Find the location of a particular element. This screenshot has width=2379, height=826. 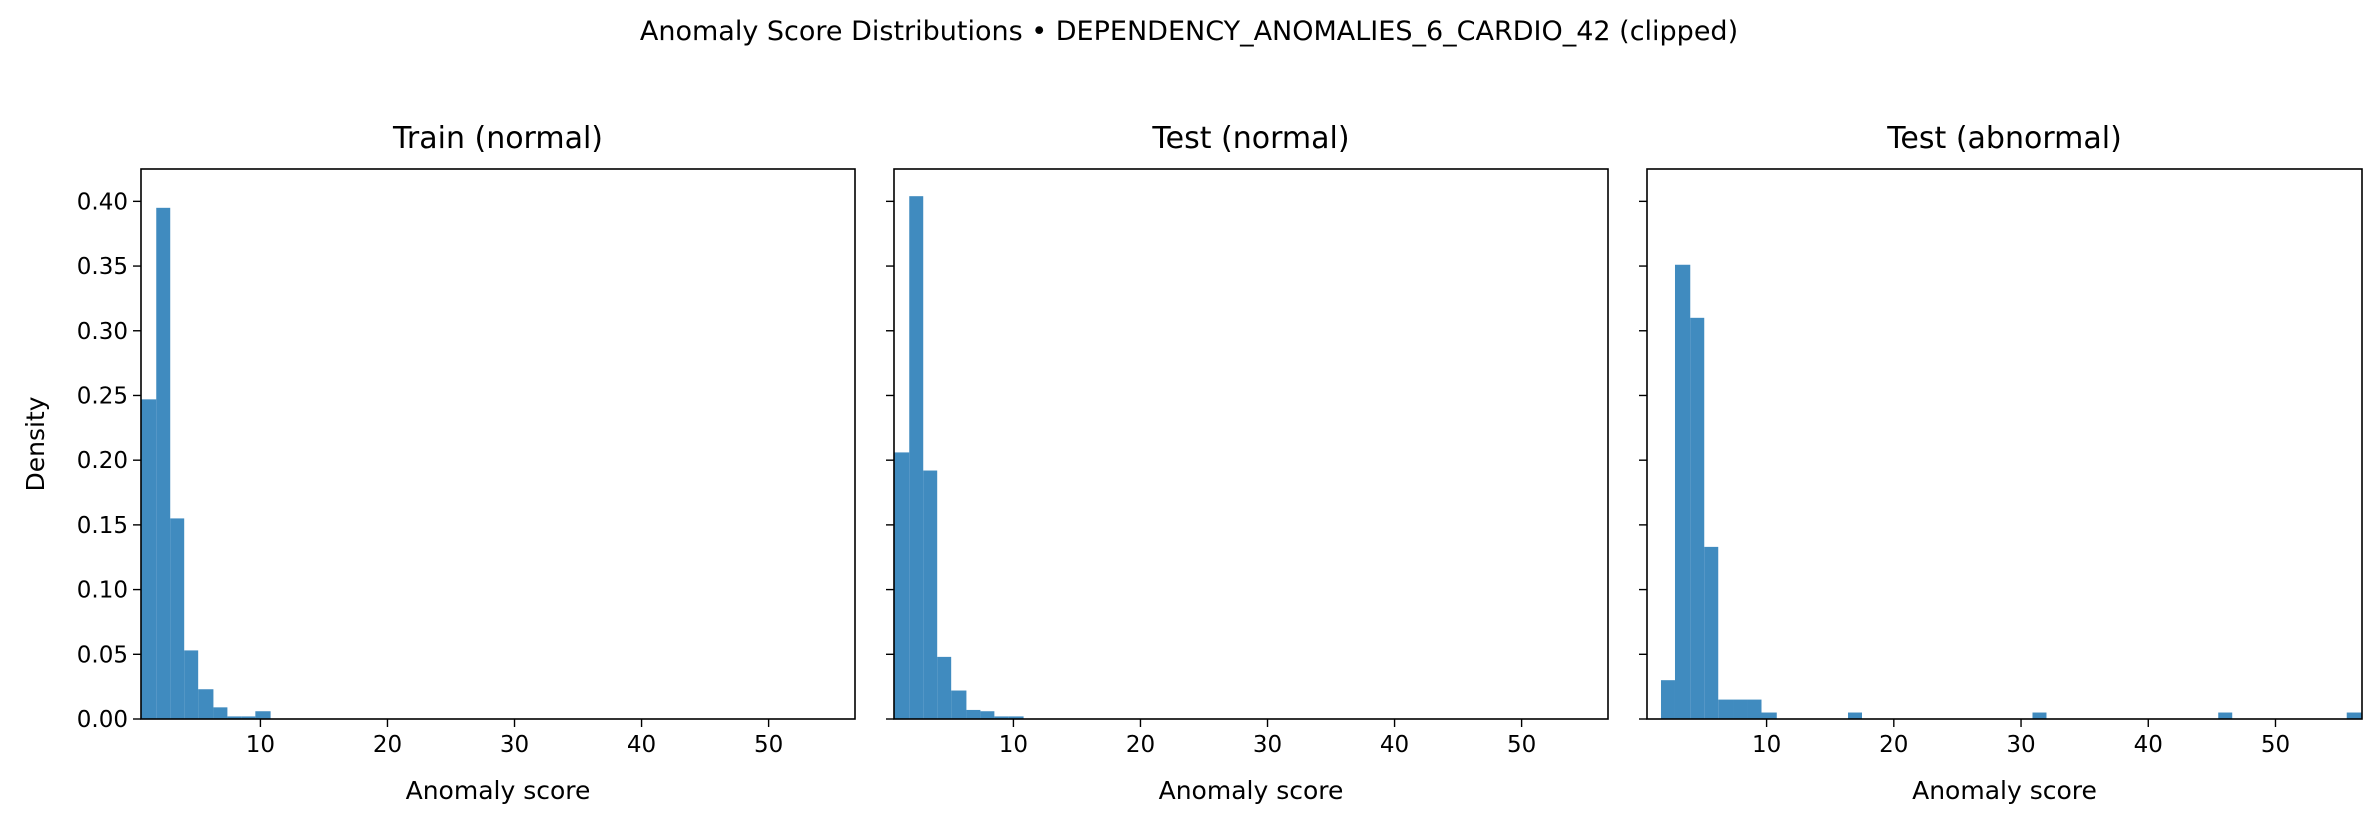

subplot-title: Test (abnormal) is located at coordinates (2004, 138).